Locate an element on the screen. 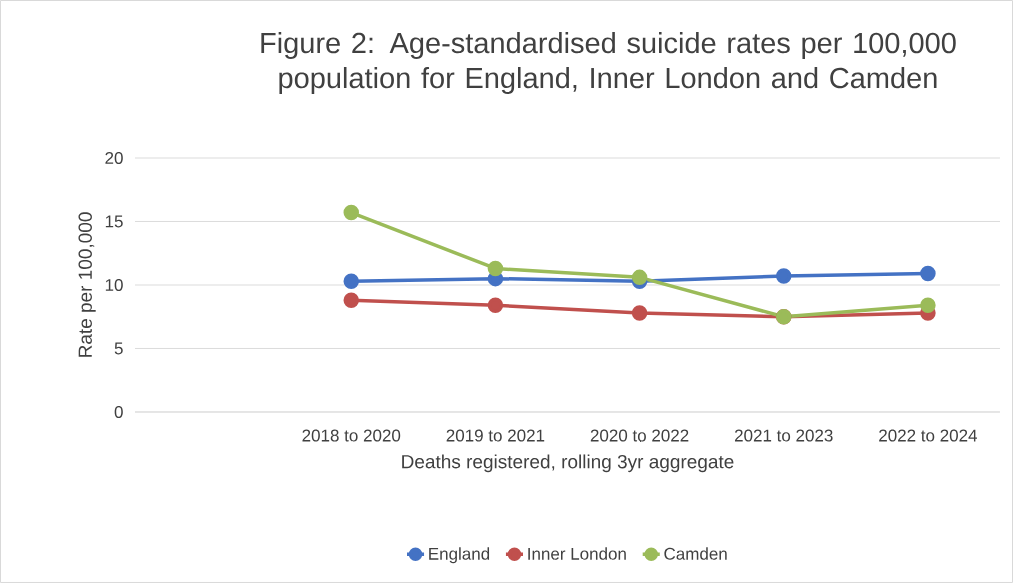 The image size is (1013, 583). legend-label: Inner London is located at coordinates (577, 553).